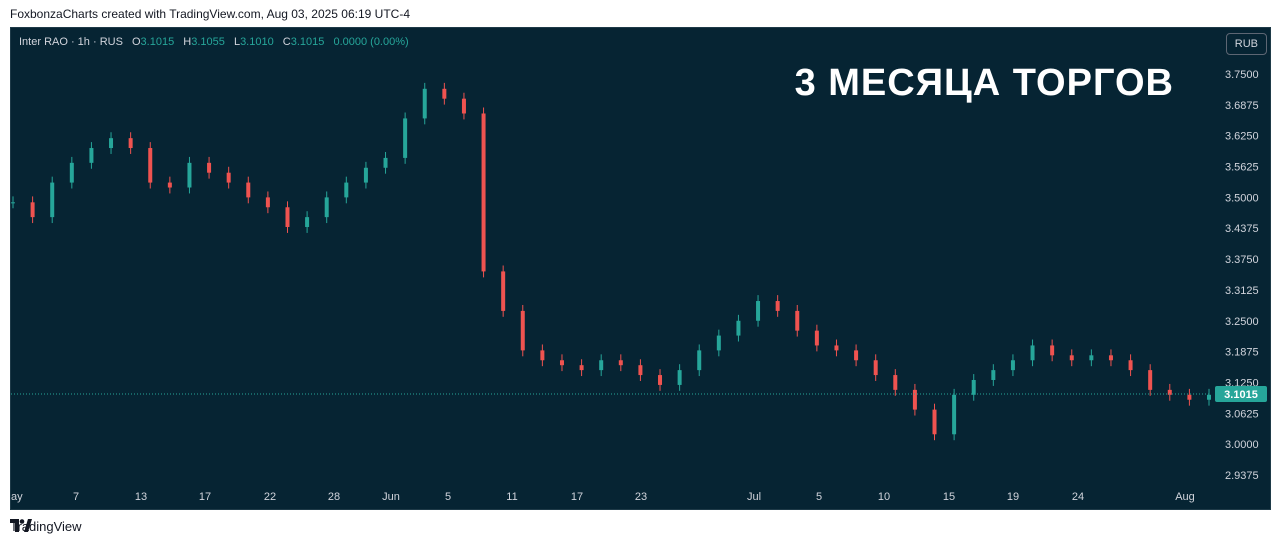 The width and height of the screenshot is (1281, 546). What do you see at coordinates (1242, 106) in the screenshot?
I see `y-tick-label: 3.6875` at bounding box center [1242, 106].